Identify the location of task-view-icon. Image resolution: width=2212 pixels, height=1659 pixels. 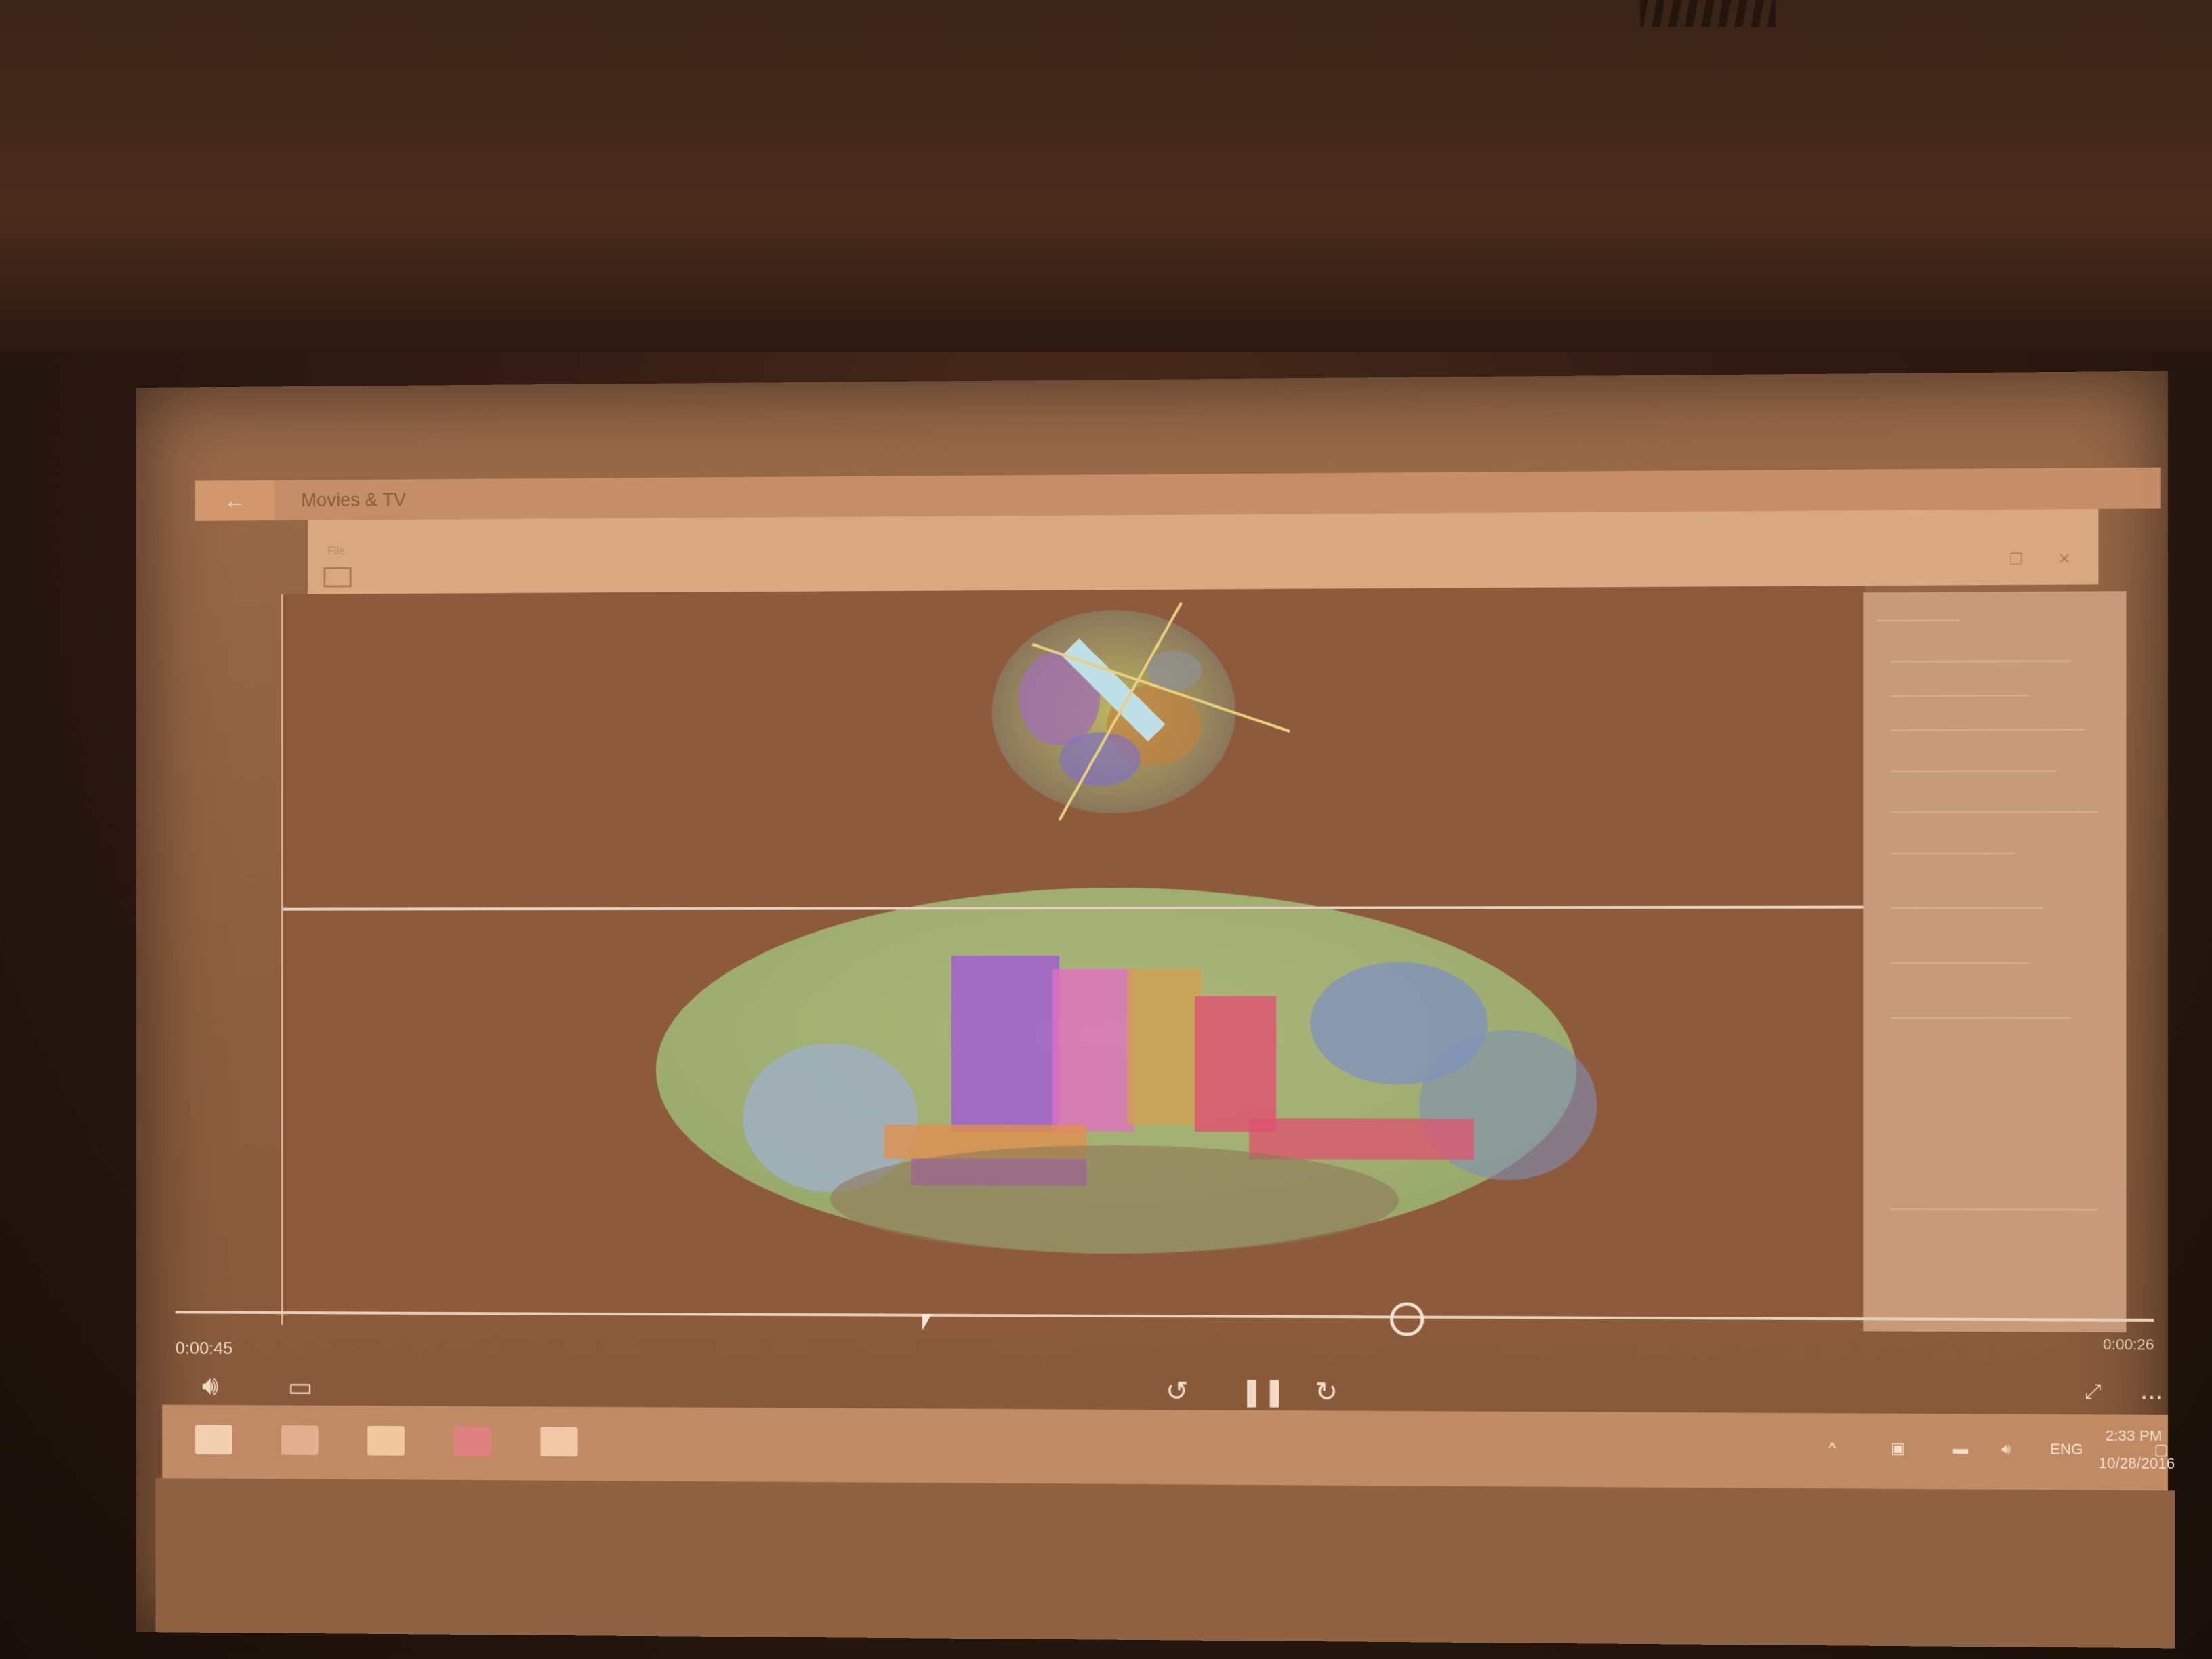
(300, 1440).